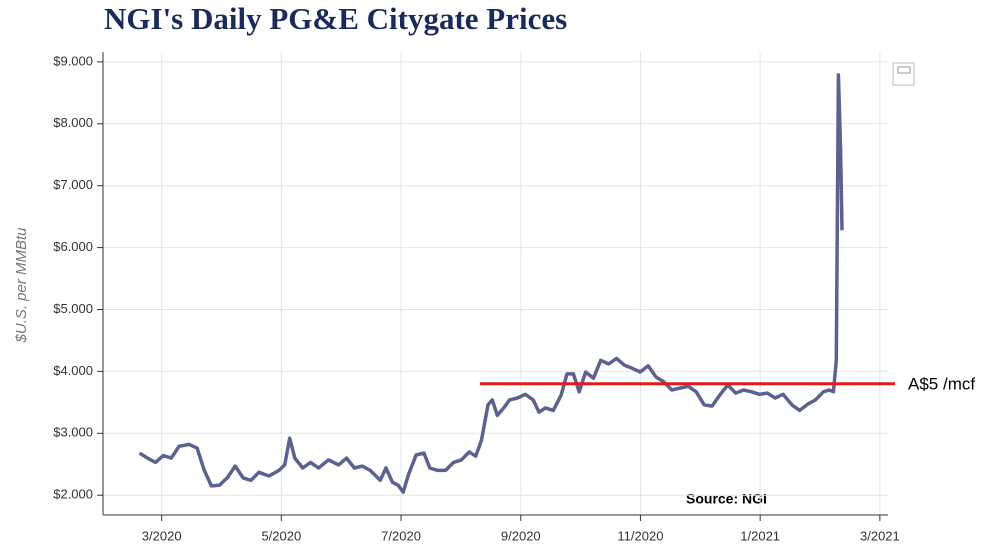 This screenshot has width=1004, height=548. Describe the element at coordinates (73, 494) in the screenshot. I see `y-tick-label: $2.000` at that location.